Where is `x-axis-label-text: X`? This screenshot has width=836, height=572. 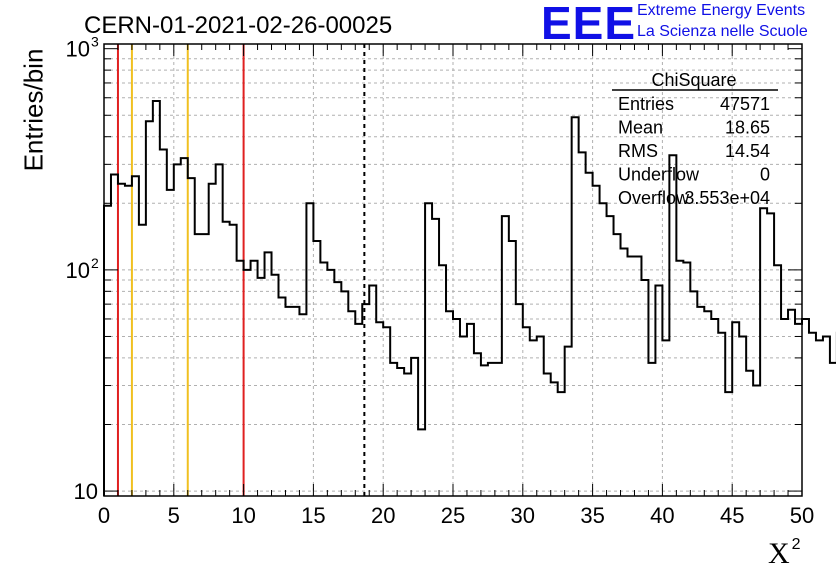 x-axis-label-text: X is located at coordinates (779, 553).